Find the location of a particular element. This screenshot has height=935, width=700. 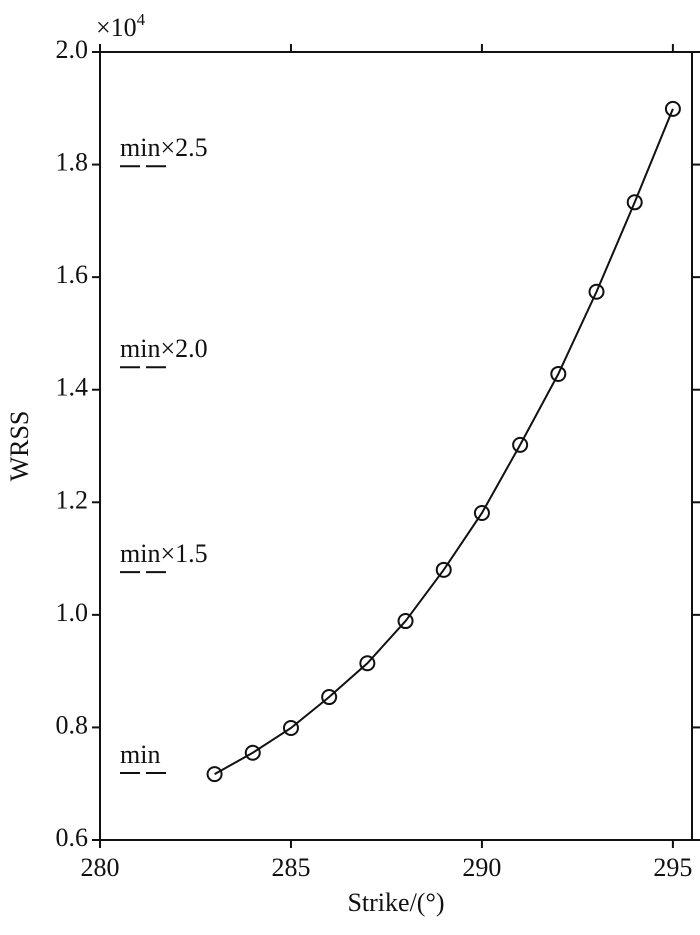

reference-label: min×2.5 is located at coordinates (164, 147).